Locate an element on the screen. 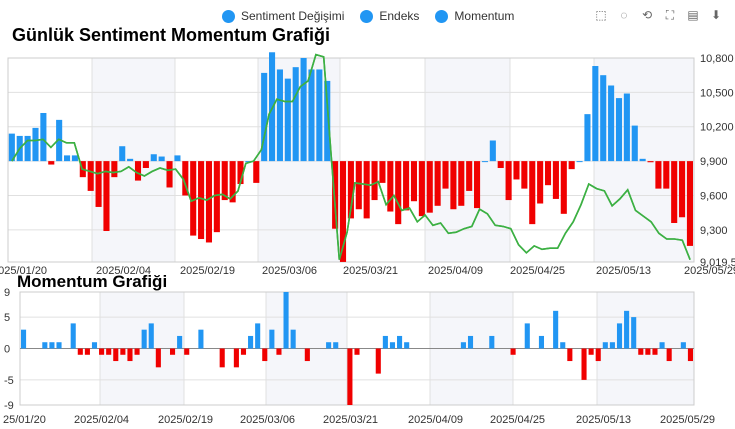 The height and width of the screenshot is (429, 735). x-tick-label: 2025/05/13 is located at coordinates (603, 420).